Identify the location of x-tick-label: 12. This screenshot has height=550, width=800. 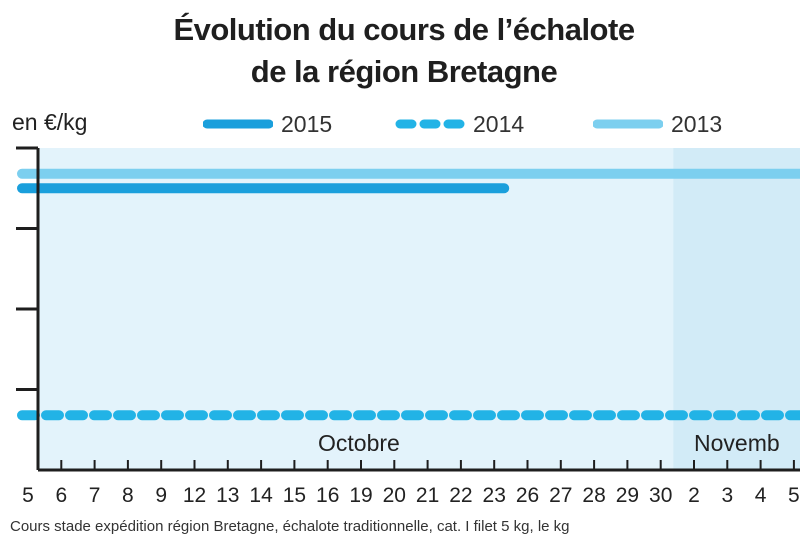
(194, 495).